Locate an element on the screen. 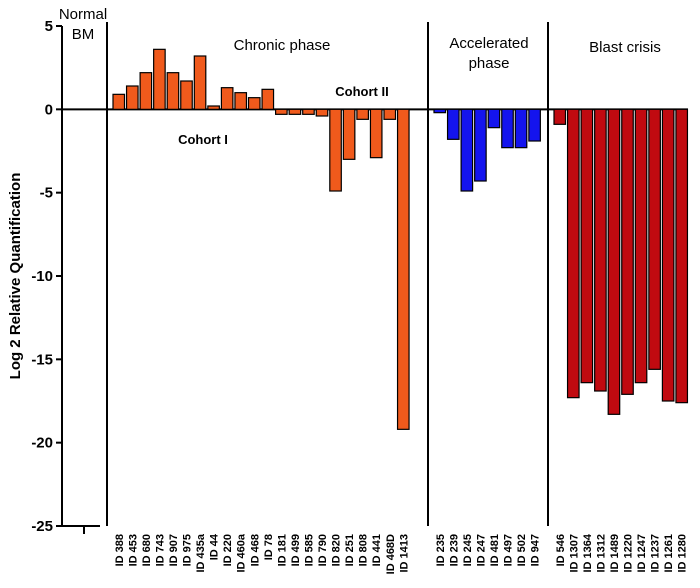 This screenshot has height=588, width=700. x-tick-label: ID 502 is located at coordinates (522, 550).